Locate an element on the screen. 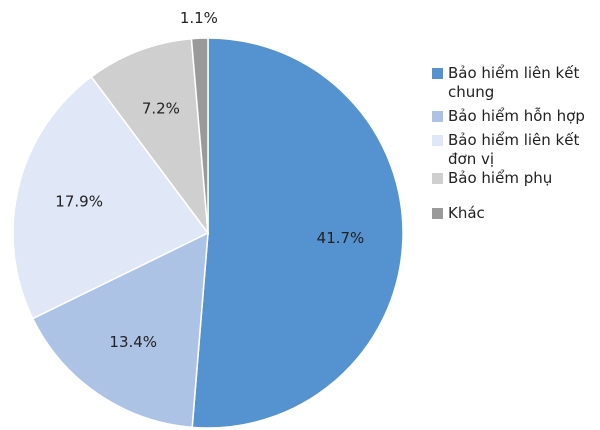  legend-label: Bảo hiểm liên kết đơn vị is located at coordinates (514, 149).